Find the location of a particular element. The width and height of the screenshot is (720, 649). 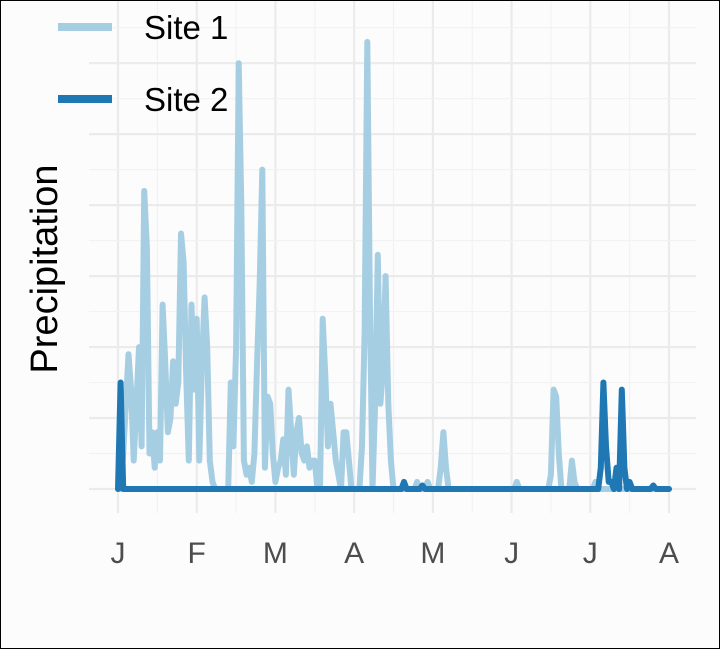

legend: Site 1 Site 2 is located at coordinates (143, 63).